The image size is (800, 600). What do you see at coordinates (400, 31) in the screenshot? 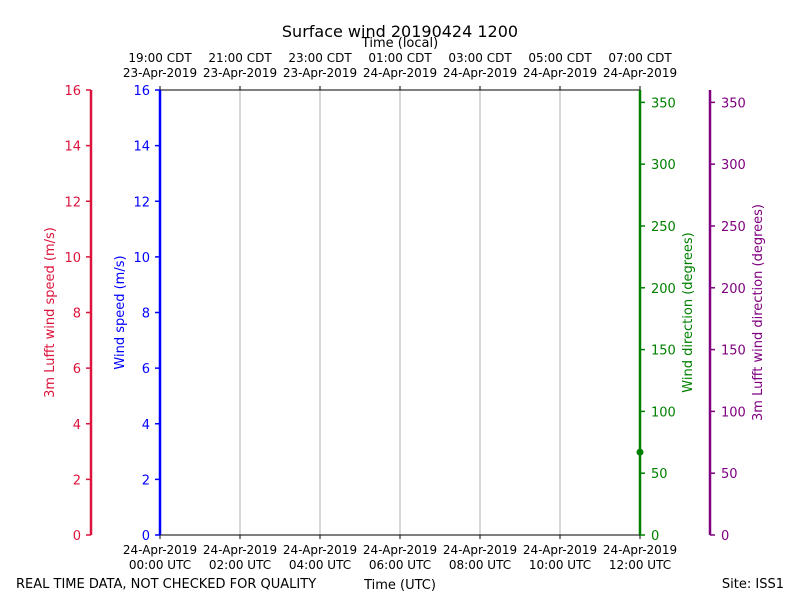
I see `chart-title: Surface wind 20190424 1200` at bounding box center [400, 31].